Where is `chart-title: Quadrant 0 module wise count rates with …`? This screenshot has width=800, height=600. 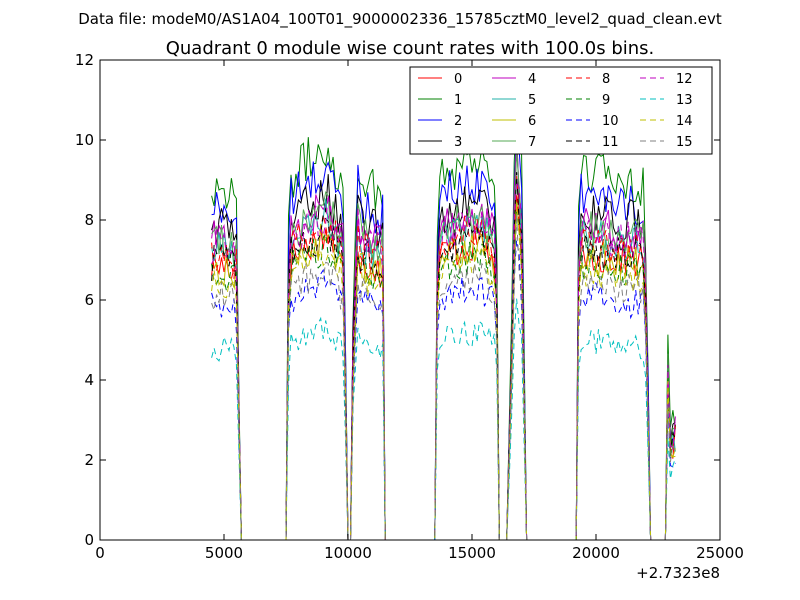 chart-title: Quadrant 0 module wise count rates with … is located at coordinates (410, 48).